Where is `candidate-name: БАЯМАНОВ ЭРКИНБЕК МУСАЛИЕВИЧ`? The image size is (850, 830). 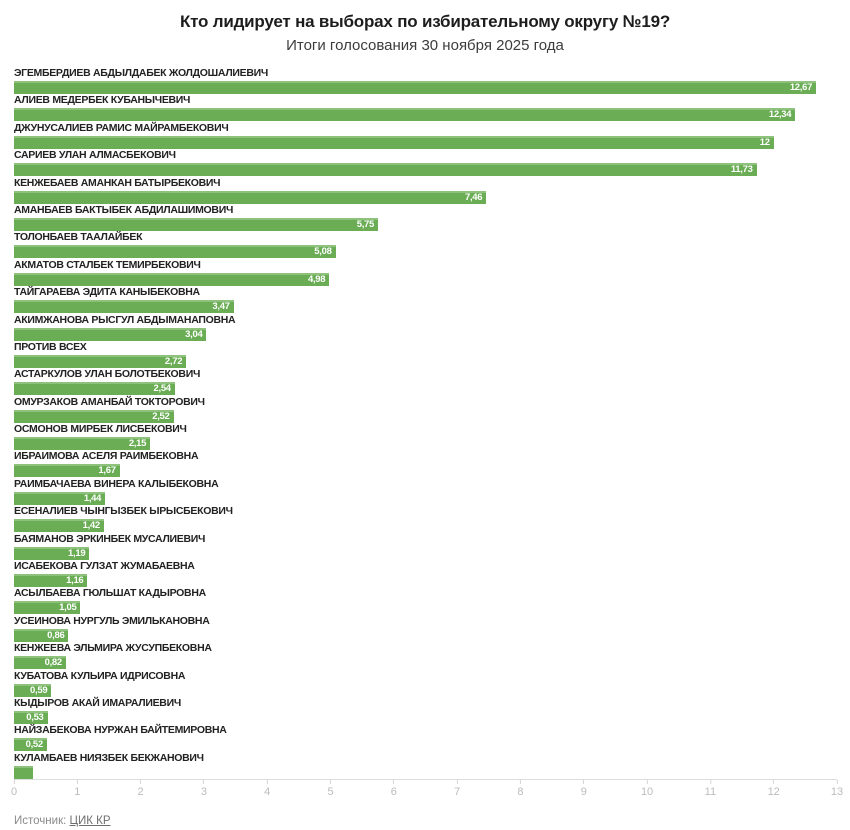 candidate-name: БАЯМАНОВ ЭРКИНБЕК МУСАЛИЕВИЧ is located at coordinates (110, 538).